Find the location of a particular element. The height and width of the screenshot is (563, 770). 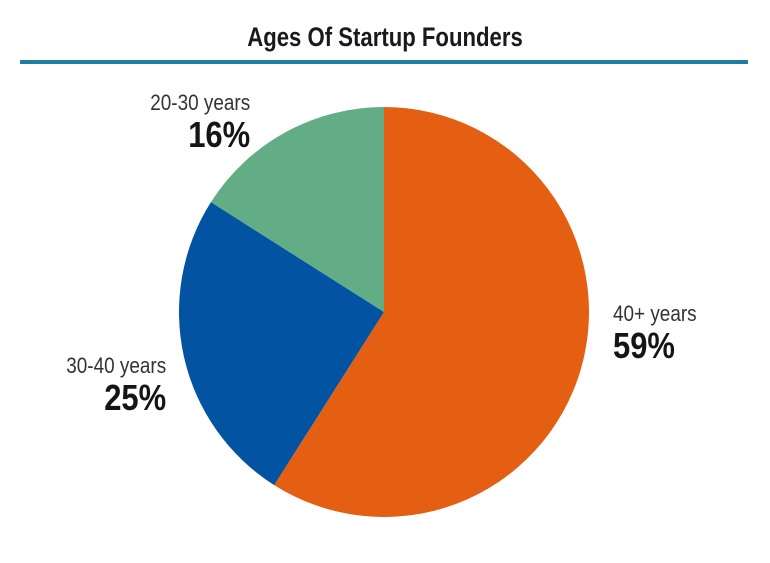

title-underline is located at coordinates (384, 62).